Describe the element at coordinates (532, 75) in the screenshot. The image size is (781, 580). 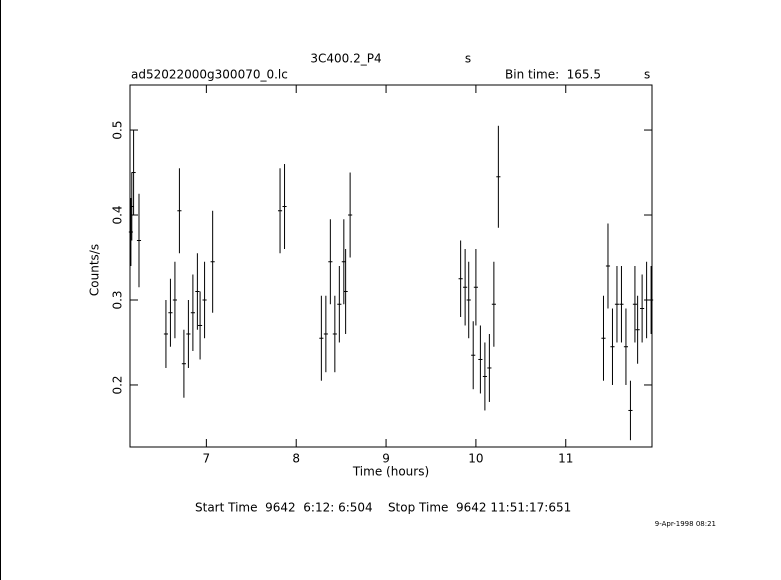
I see `bin-time-label: Bin time:` at that location.